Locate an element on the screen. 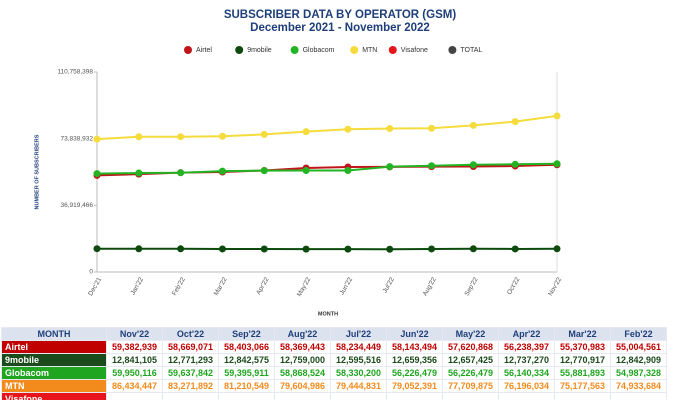  row-label: Visafone is located at coordinates (54, 396).